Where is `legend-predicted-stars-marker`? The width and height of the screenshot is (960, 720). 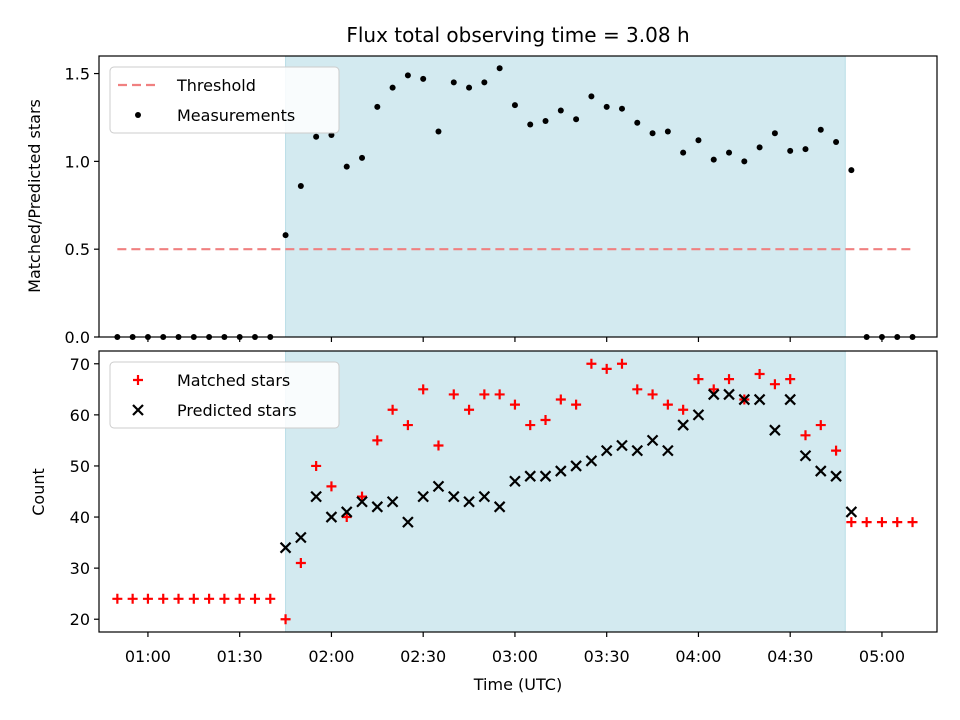 legend-predicted-stars-marker is located at coordinates (138, 410).